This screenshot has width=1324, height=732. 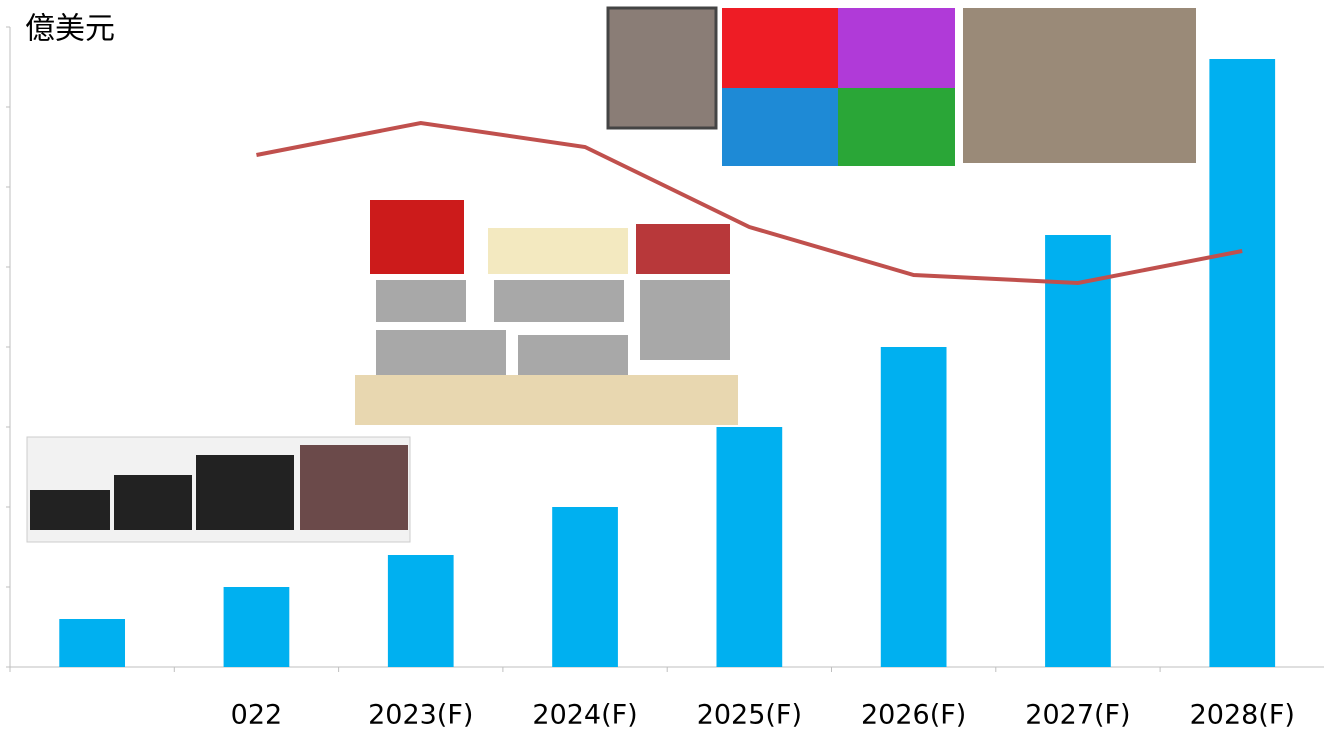 What do you see at coordinates (546, 400) in the screenshot?
I see `price-label-photo` at bounding box center [546, 400].